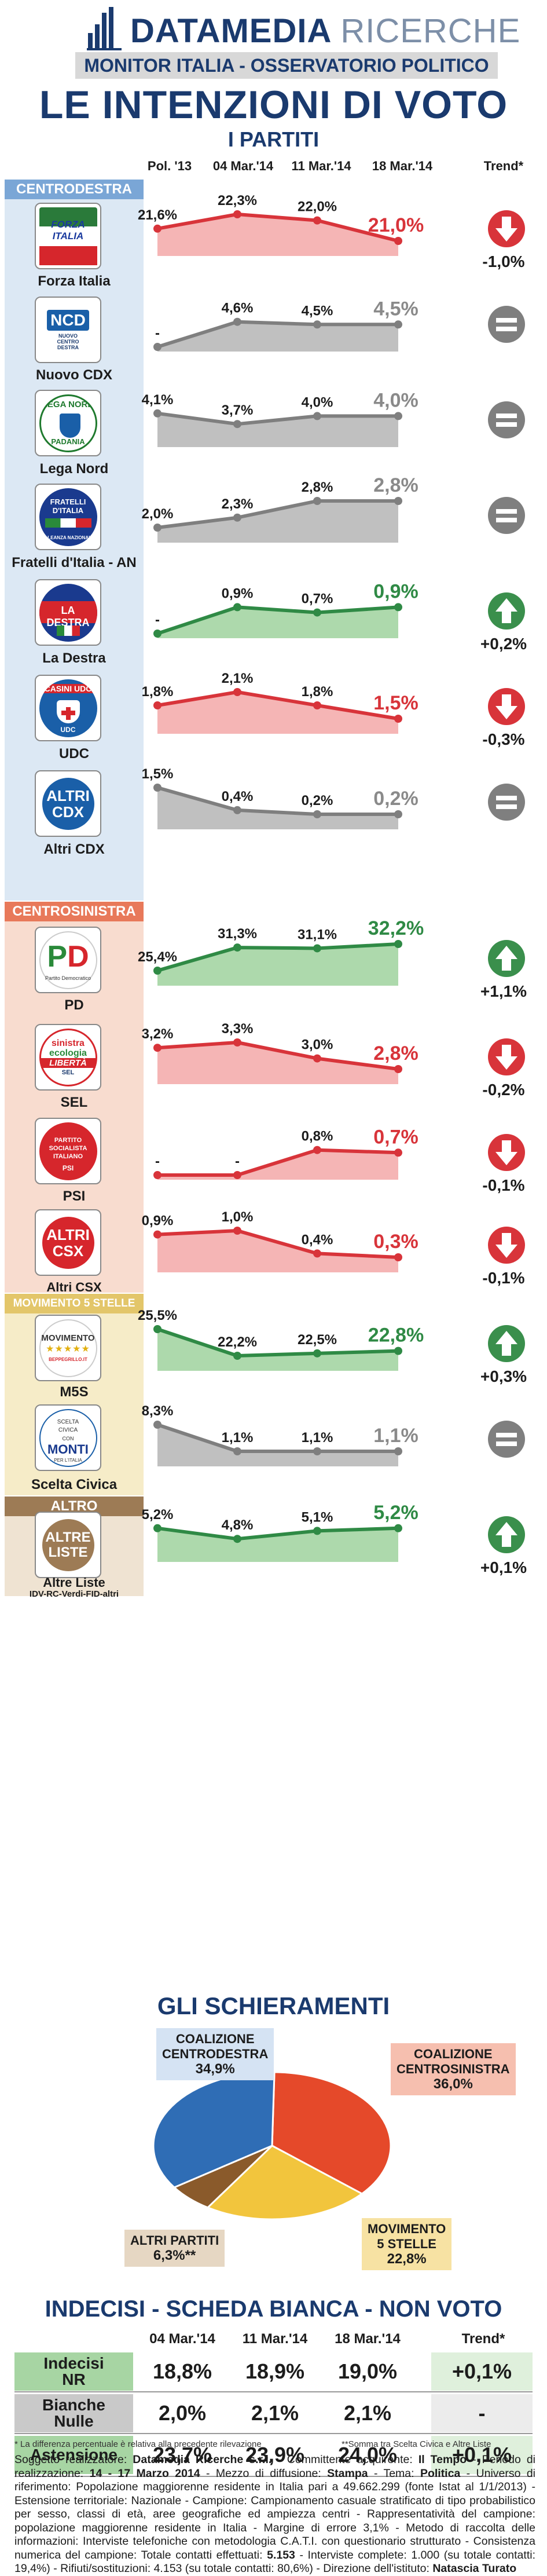  What do you see at coordinates (74, 562) in the screenshot?
I see `party-name-fratelli-italia: Fratelli d'Italia - AN` at bounding box center [74, 562].